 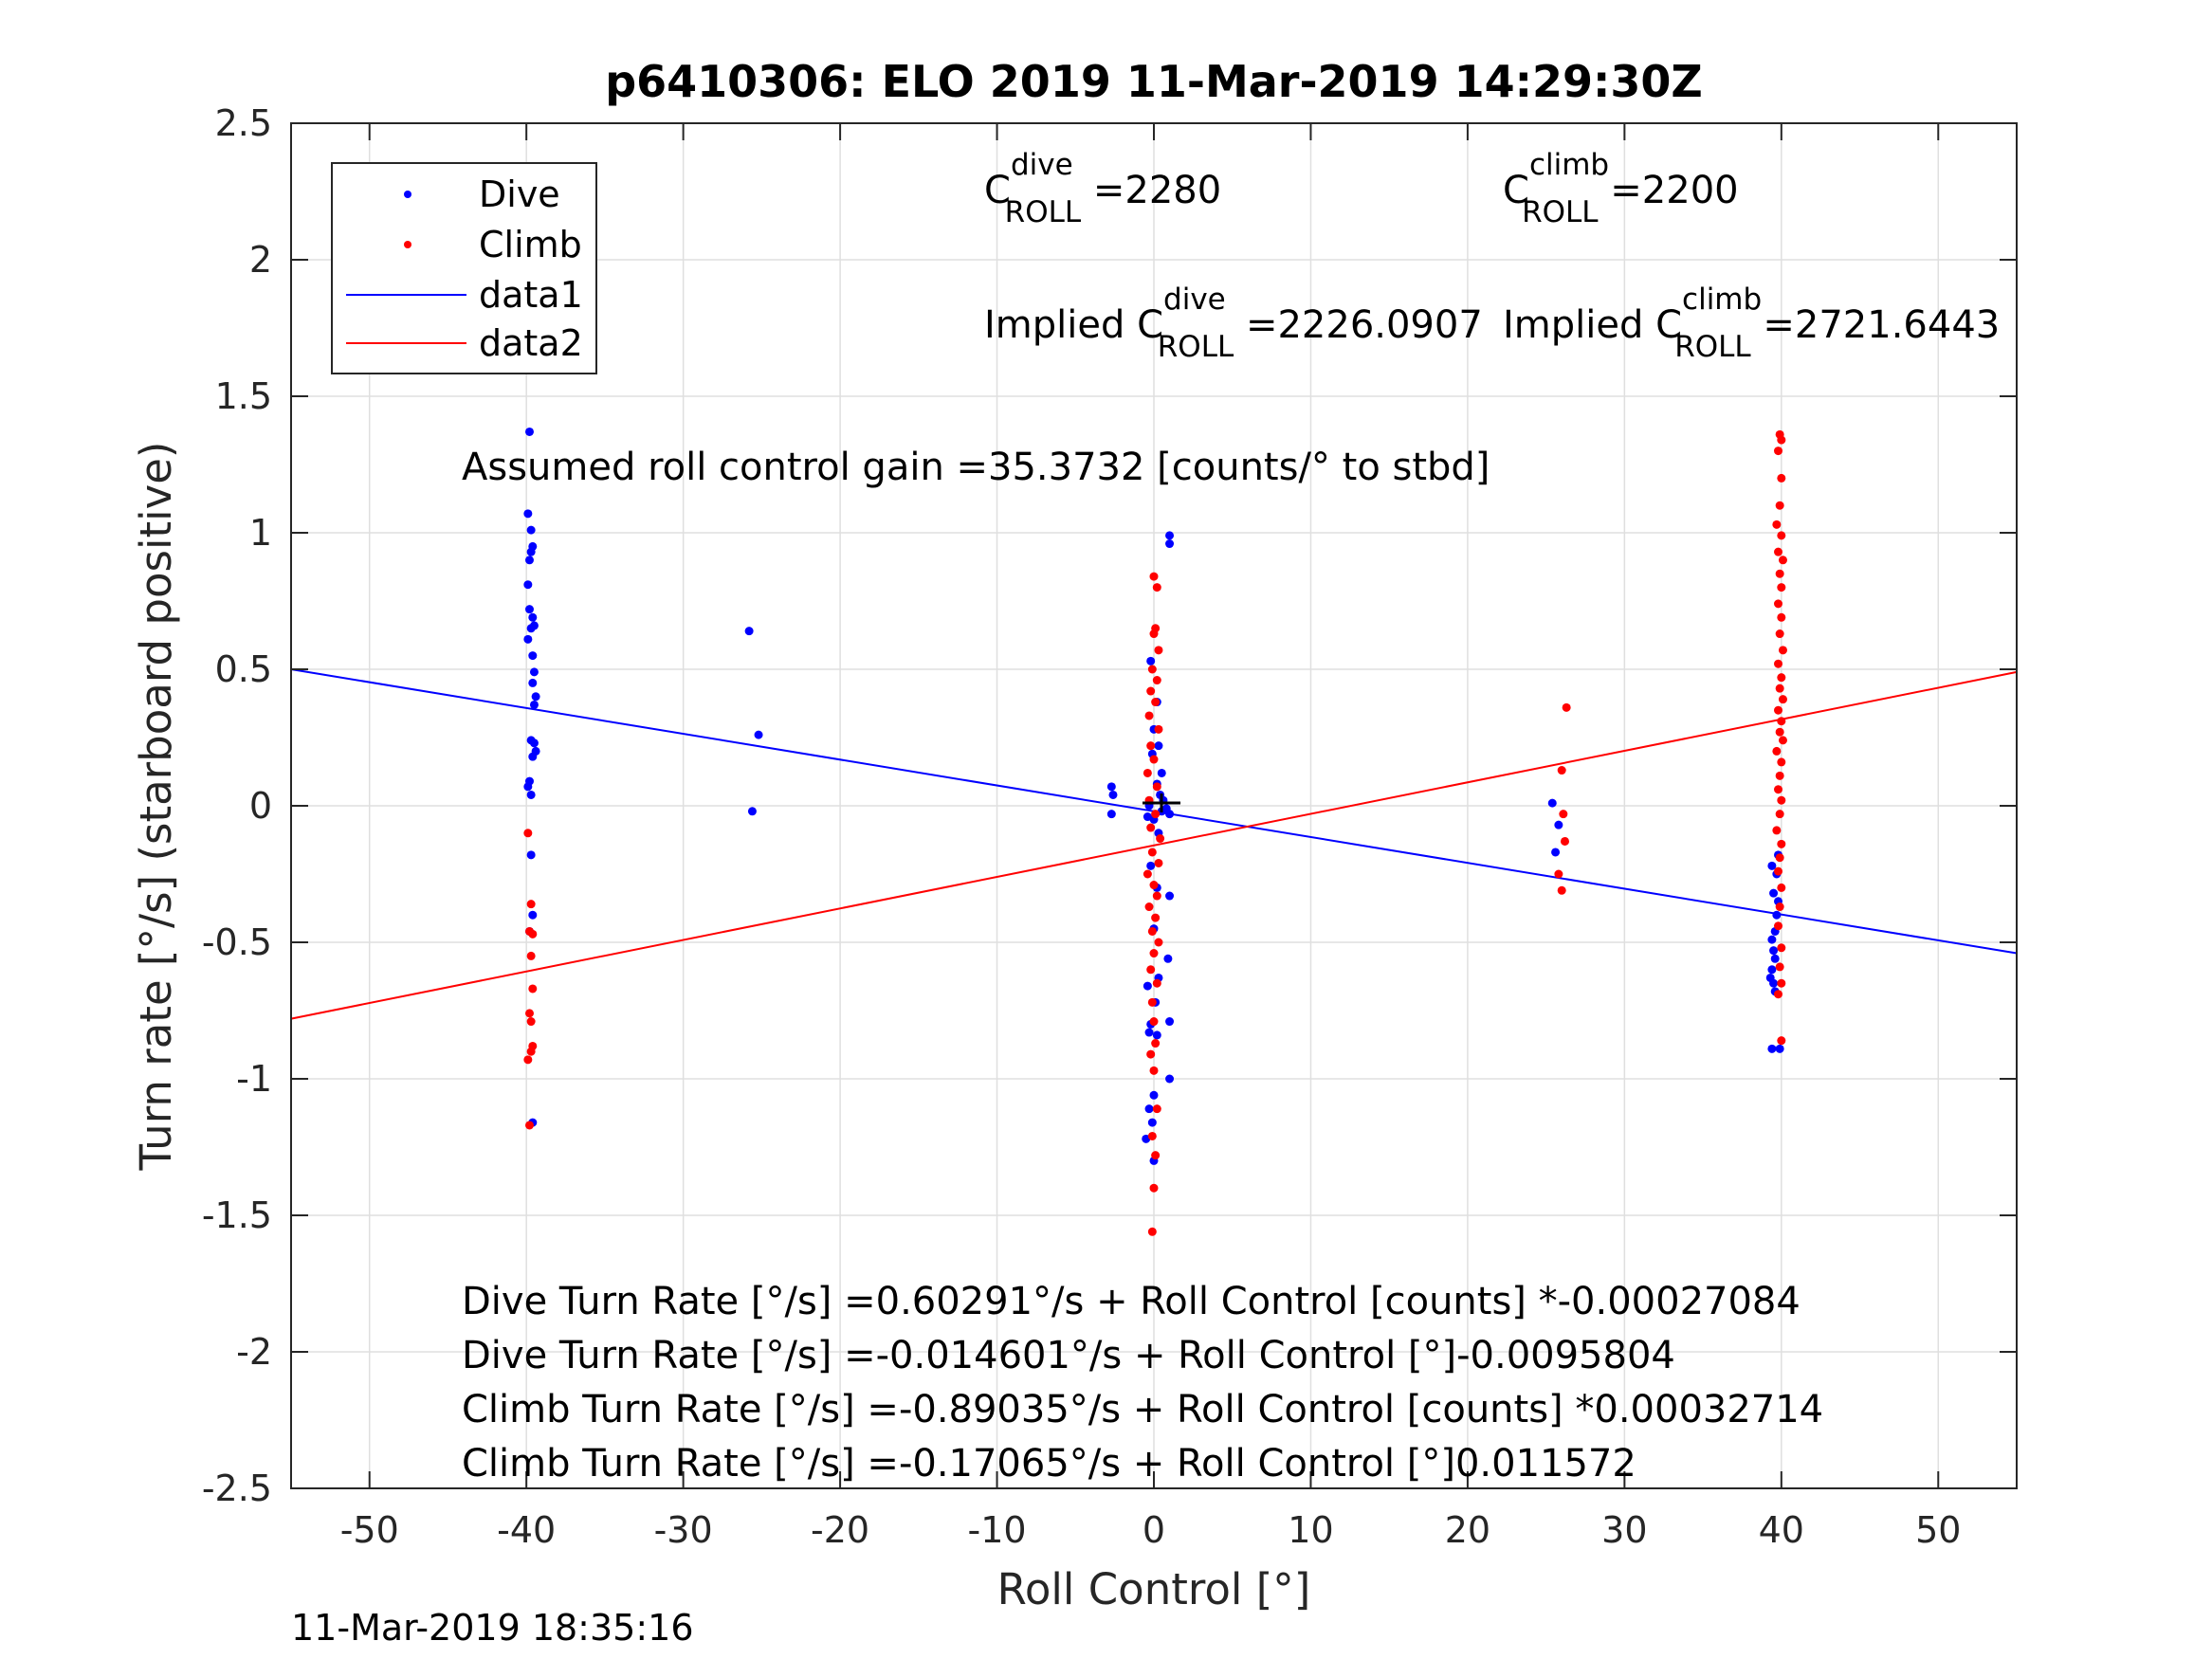 What do you see at coordinates (1102, 188) in the screenshot?
I see `annotation-c-roll-dive: Cdive ROLL =2280` at bounding box center [1102, 188].